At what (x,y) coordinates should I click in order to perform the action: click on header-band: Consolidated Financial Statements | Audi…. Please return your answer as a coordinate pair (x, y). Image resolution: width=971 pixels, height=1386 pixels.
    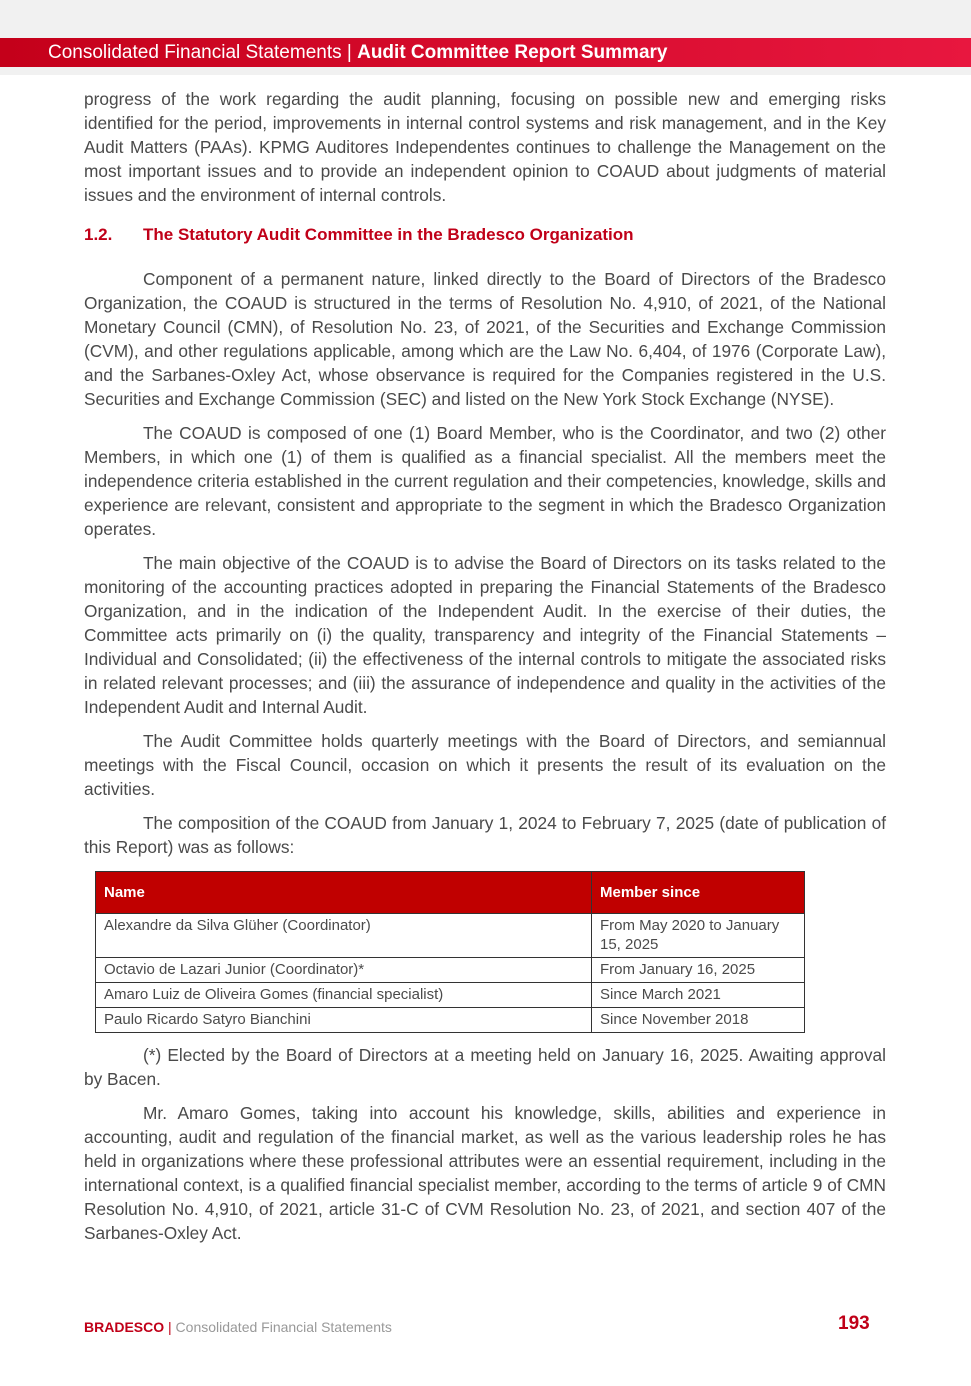
    Looking at the image, I should click on (485, 52).